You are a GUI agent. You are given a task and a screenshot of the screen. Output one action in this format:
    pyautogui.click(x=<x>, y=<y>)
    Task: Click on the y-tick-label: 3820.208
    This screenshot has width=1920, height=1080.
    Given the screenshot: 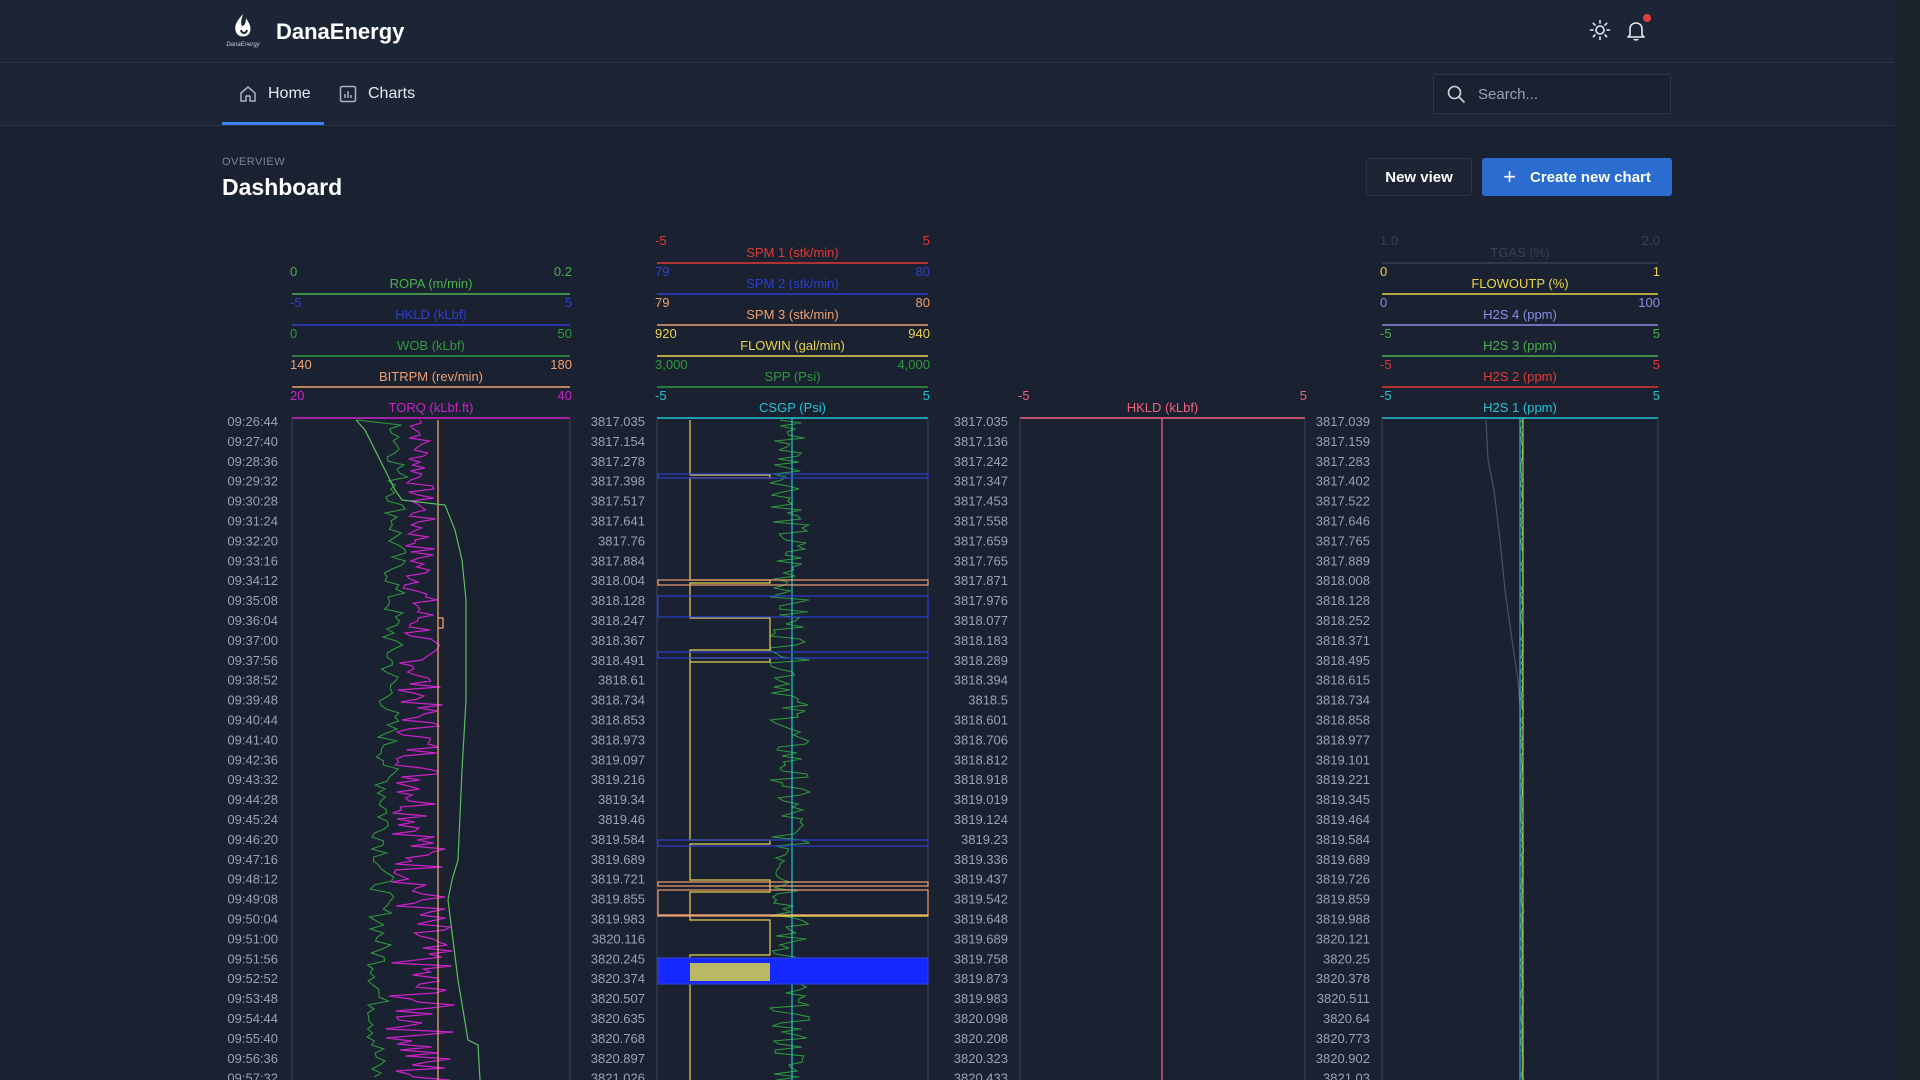 What is the action you would take?
    pyautogui.click(x=981, y=1038)
    